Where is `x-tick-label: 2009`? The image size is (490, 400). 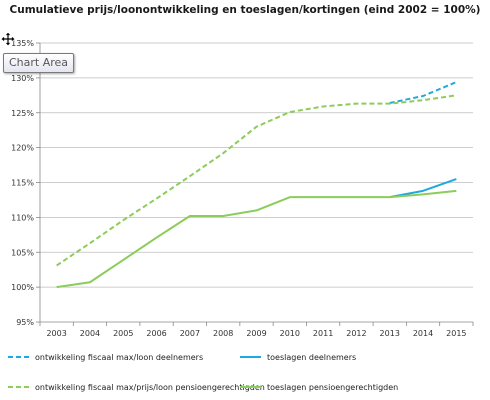 x-tick-label: 2009 is located at coordinates (256, 333).